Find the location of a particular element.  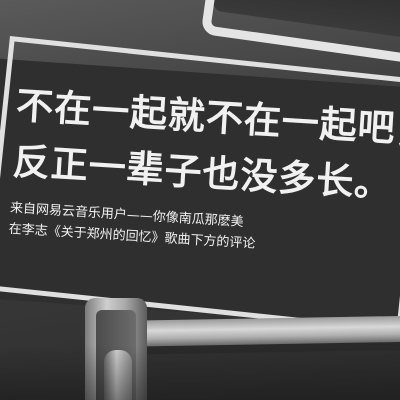

vertical-pole is located at coordinates (118, 375).